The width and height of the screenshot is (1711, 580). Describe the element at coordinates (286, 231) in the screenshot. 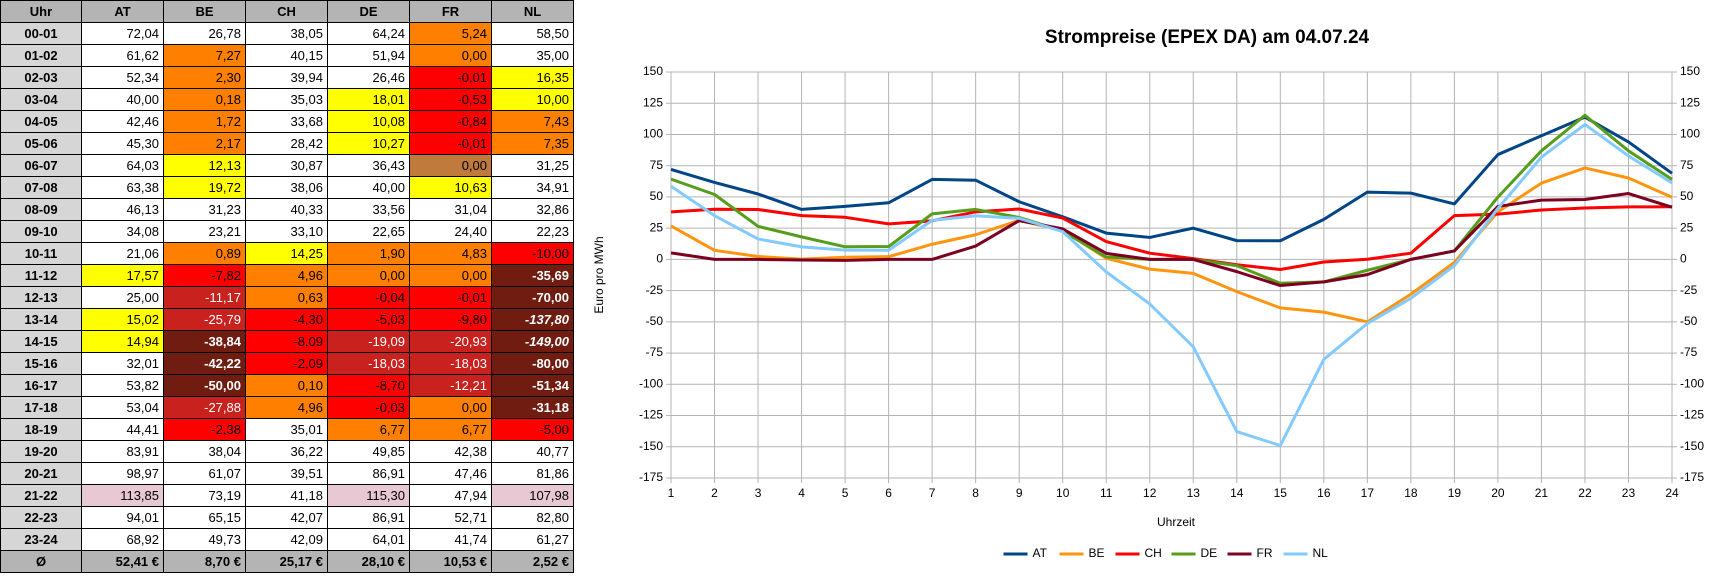

I see `price-cell: 33,10` at that location.